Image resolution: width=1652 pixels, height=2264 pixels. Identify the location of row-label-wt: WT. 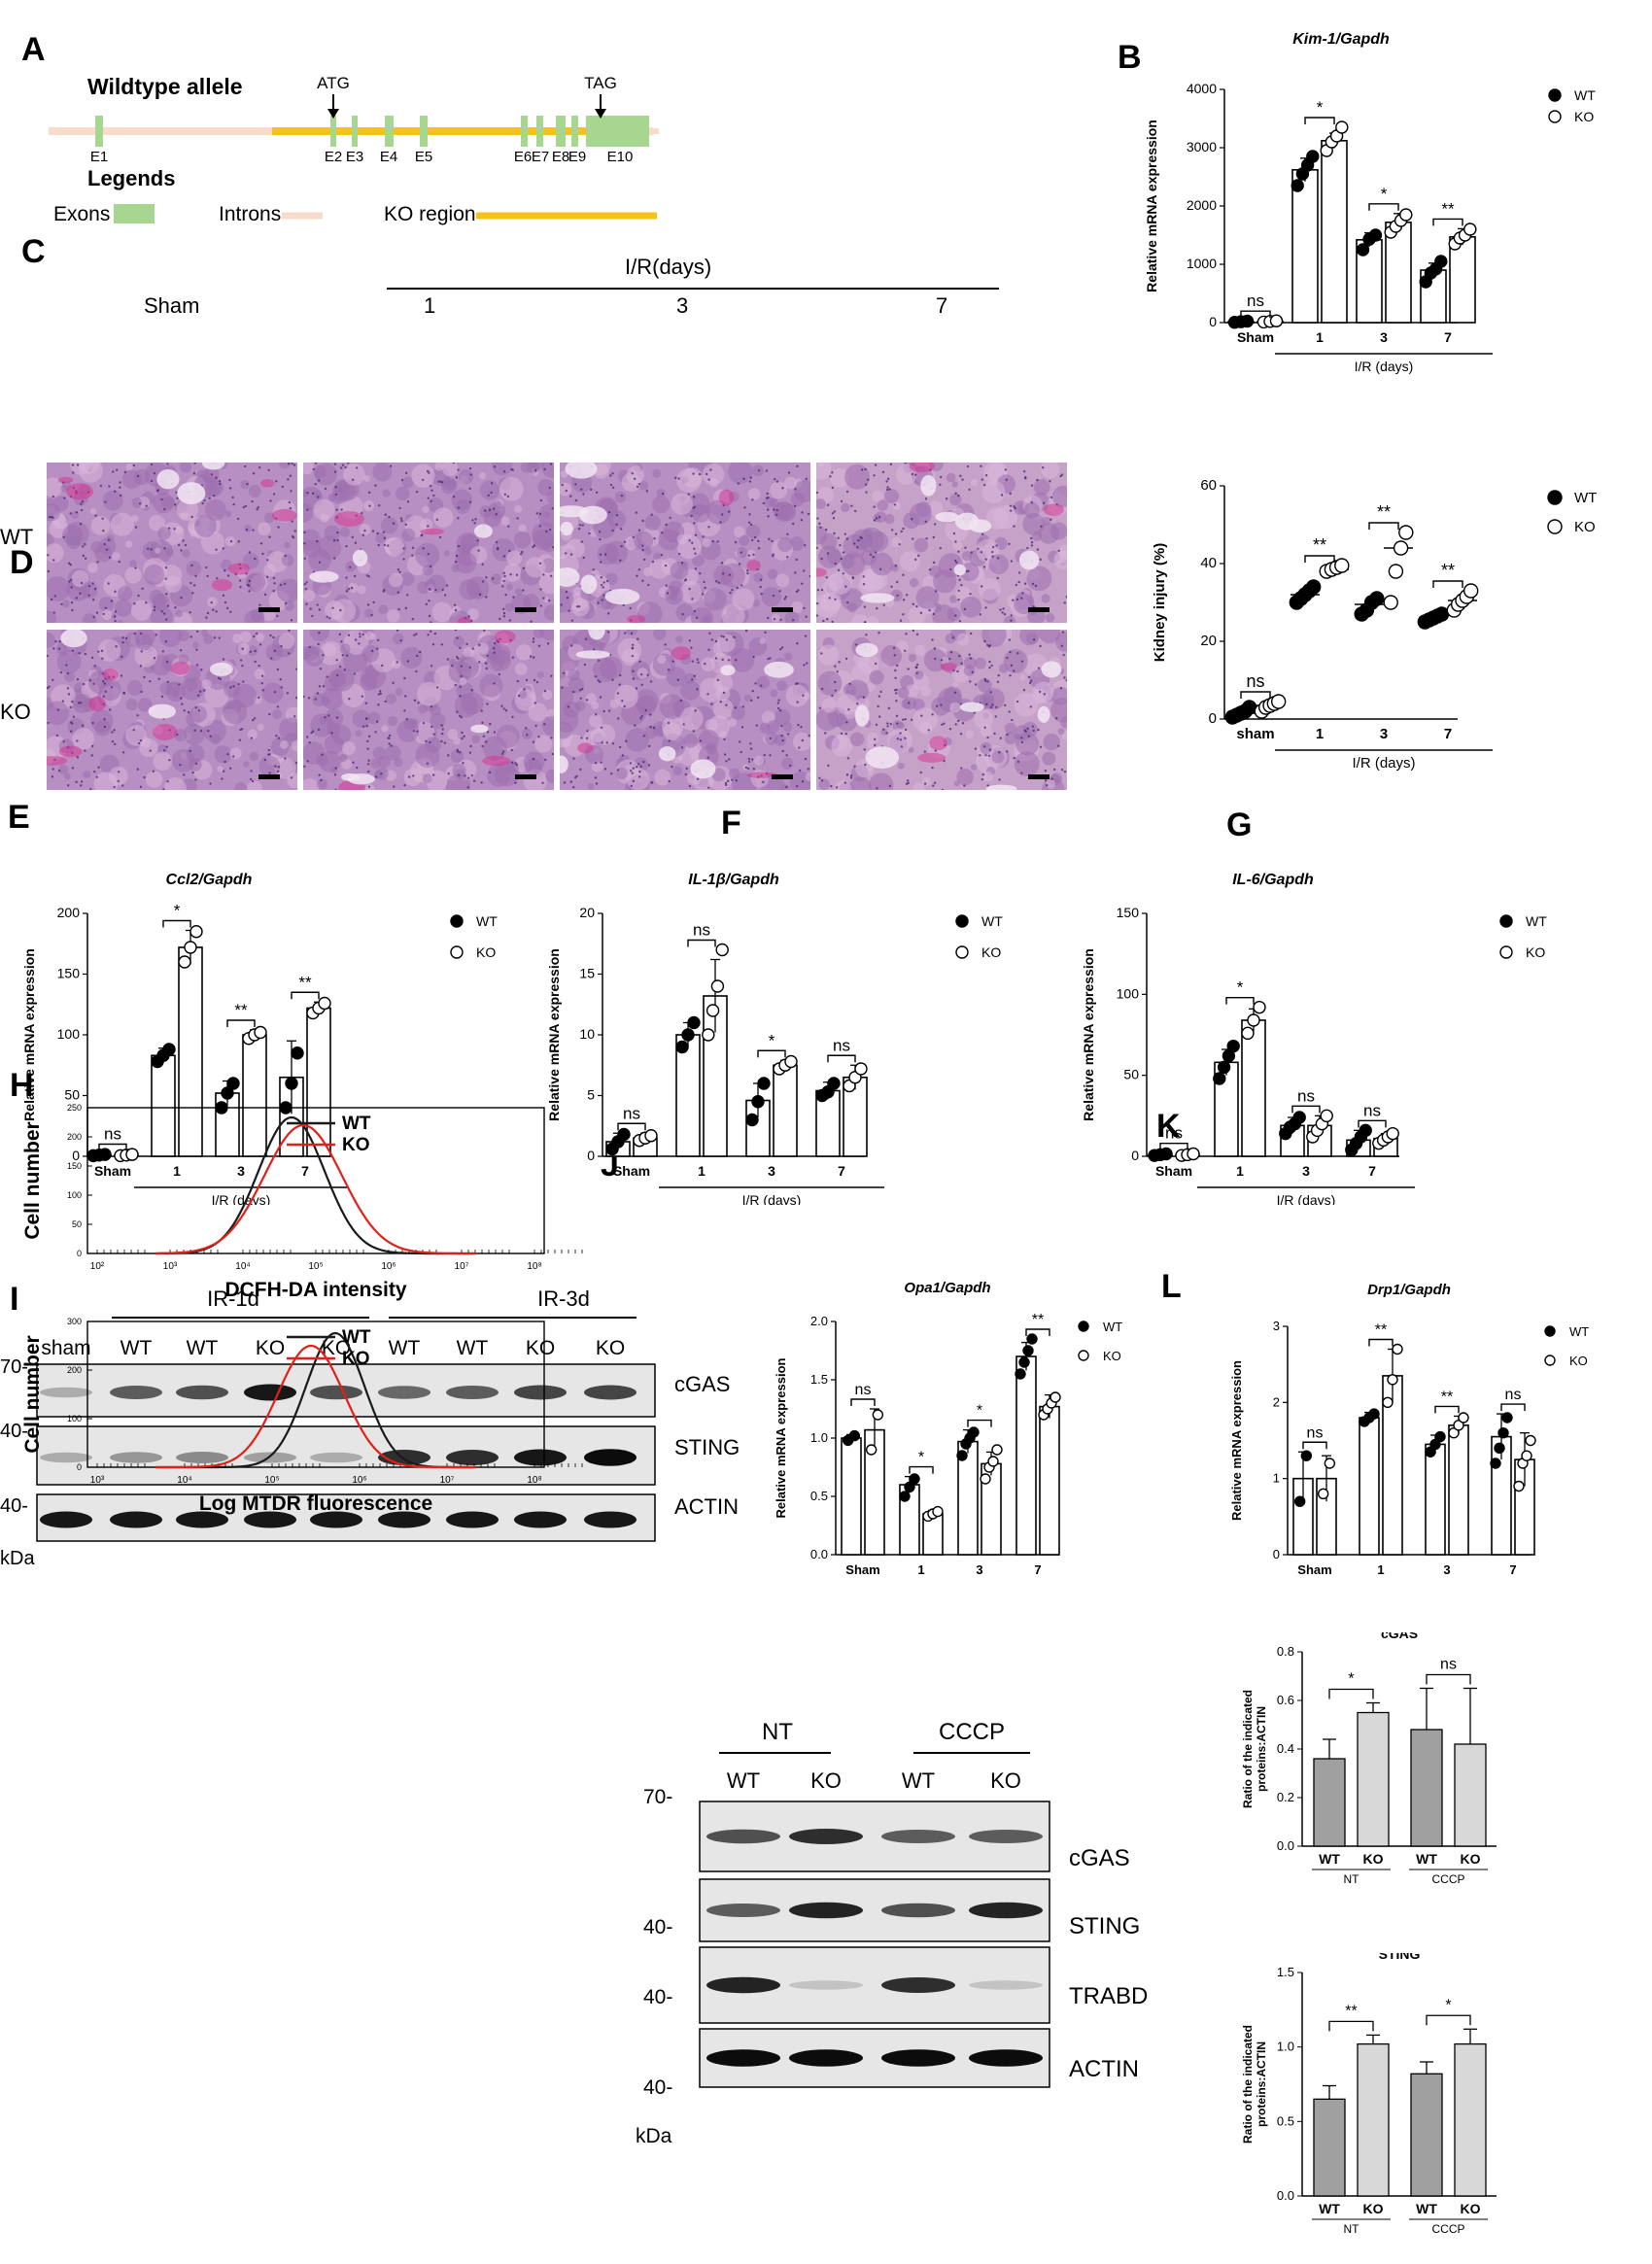
(17, 537).